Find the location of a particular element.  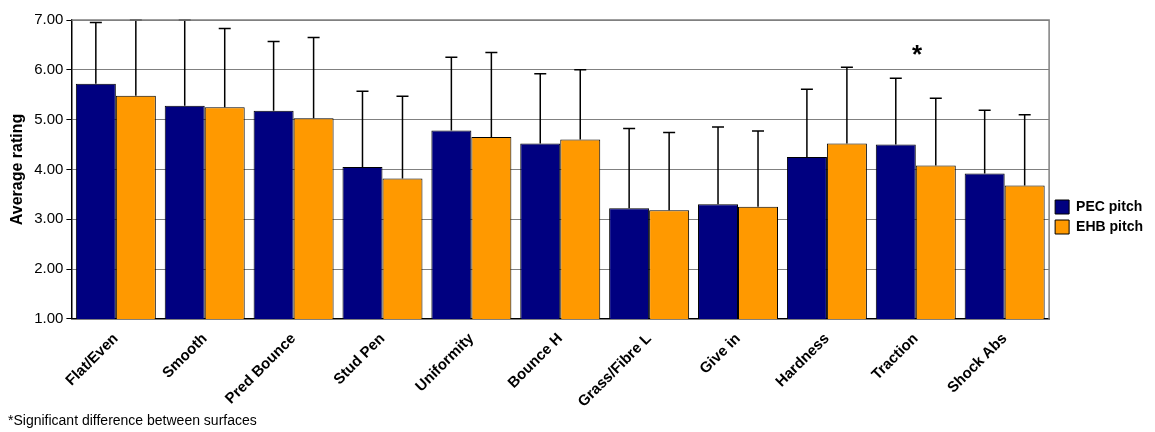

text: *Significant difference between surfaces is located at coordinates (132, 419).